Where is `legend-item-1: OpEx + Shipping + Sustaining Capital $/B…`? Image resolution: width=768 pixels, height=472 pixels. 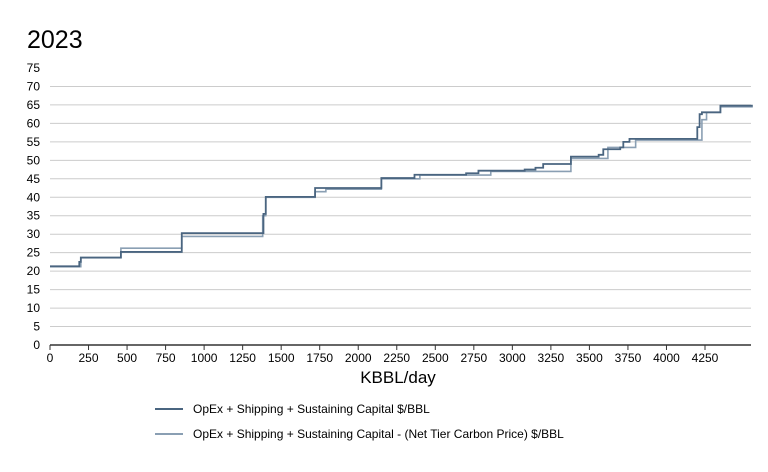
legend-item-1: OpEx + Shipping + Sustaining Capital $/B… is located at coordinates (292, 409).